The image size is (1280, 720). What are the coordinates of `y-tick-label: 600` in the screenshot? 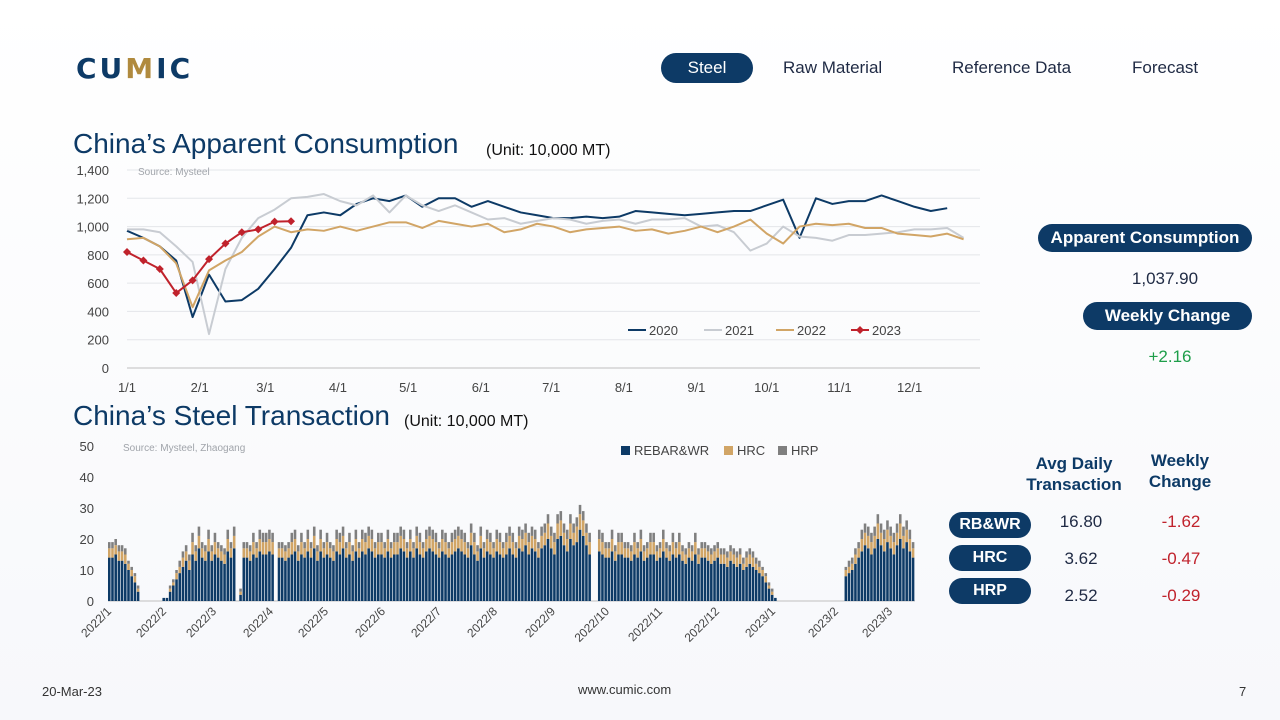 It's located at (98, 283).